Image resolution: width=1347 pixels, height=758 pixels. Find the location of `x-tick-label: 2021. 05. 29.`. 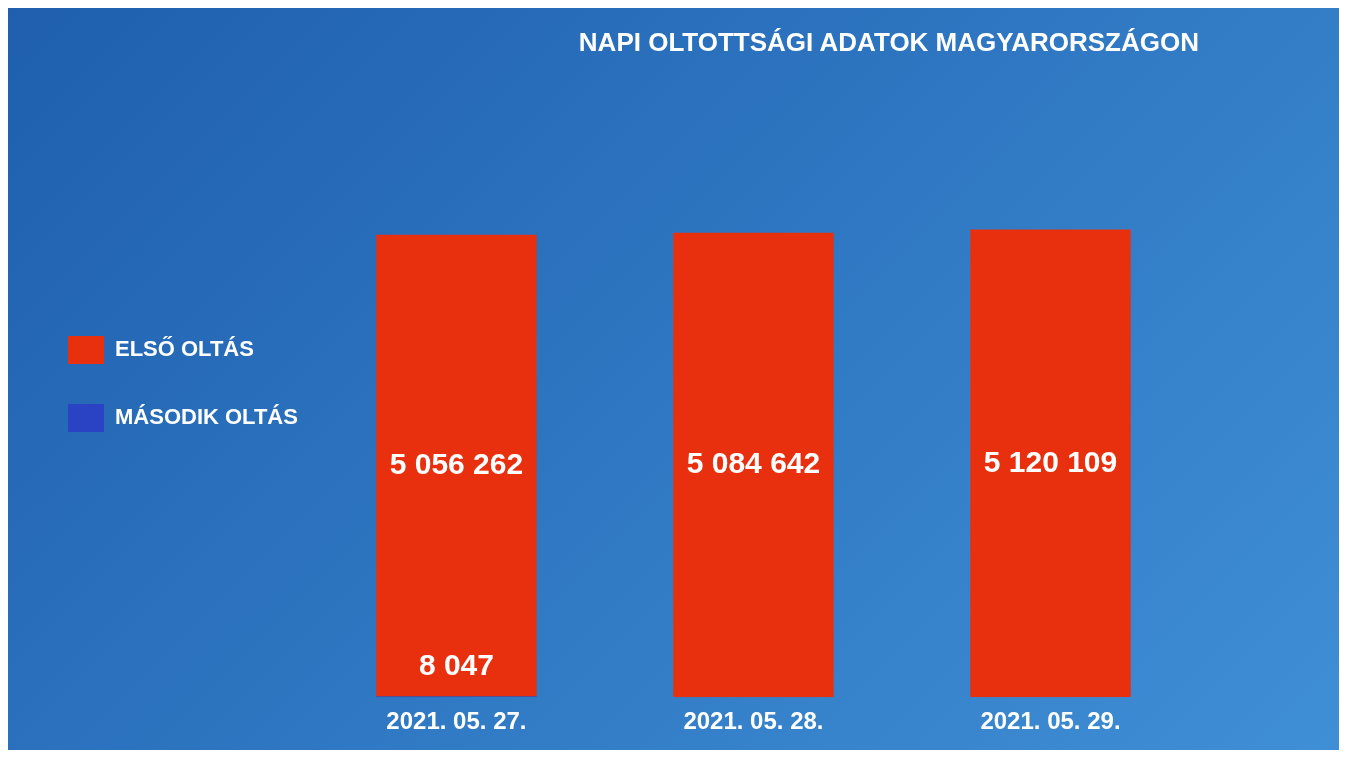

x-tick-label: 2021. 05. 29. is located at coordinates (1050, 721).